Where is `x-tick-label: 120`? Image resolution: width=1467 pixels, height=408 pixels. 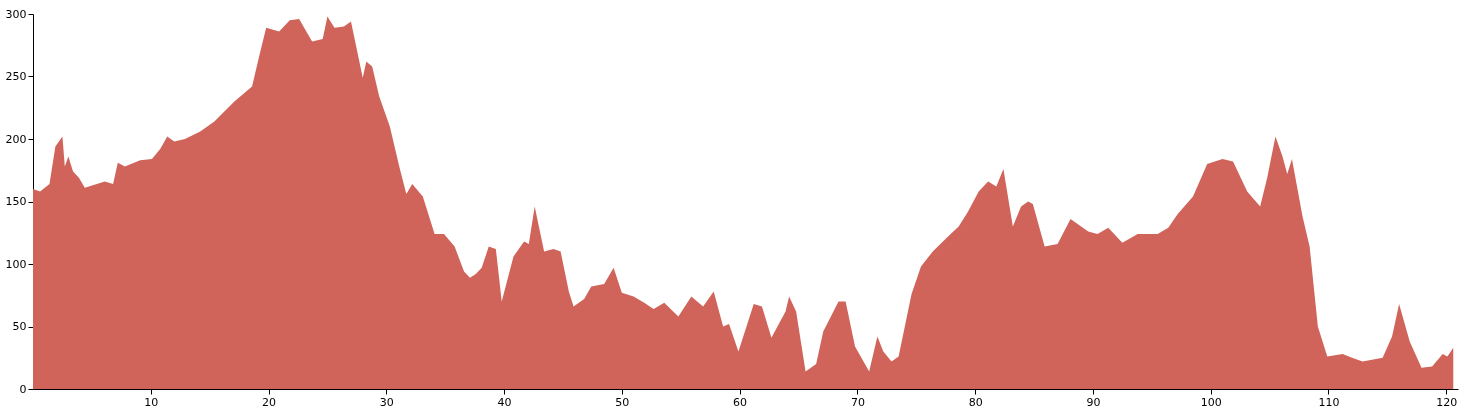 x-tick-label: 120 is located at coordinates (1447, 401).